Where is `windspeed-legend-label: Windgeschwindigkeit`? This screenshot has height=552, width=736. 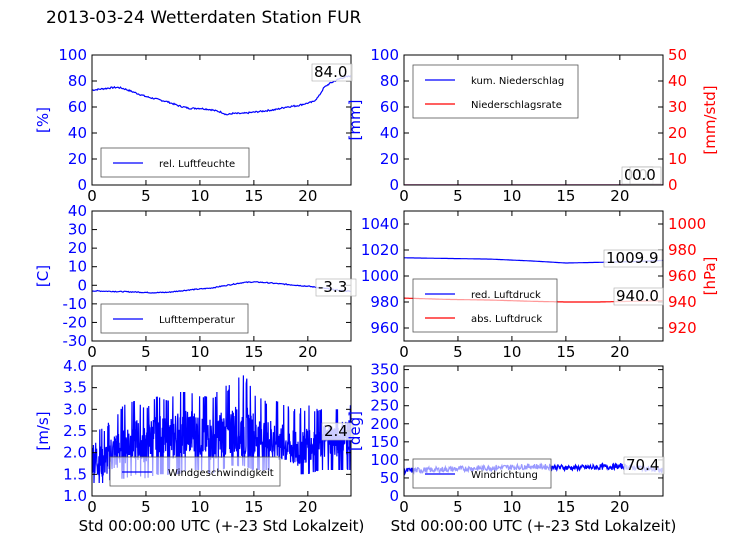 windspeed-legend-label: Windgeschwindigkeit is located at coordinates (221, 473).